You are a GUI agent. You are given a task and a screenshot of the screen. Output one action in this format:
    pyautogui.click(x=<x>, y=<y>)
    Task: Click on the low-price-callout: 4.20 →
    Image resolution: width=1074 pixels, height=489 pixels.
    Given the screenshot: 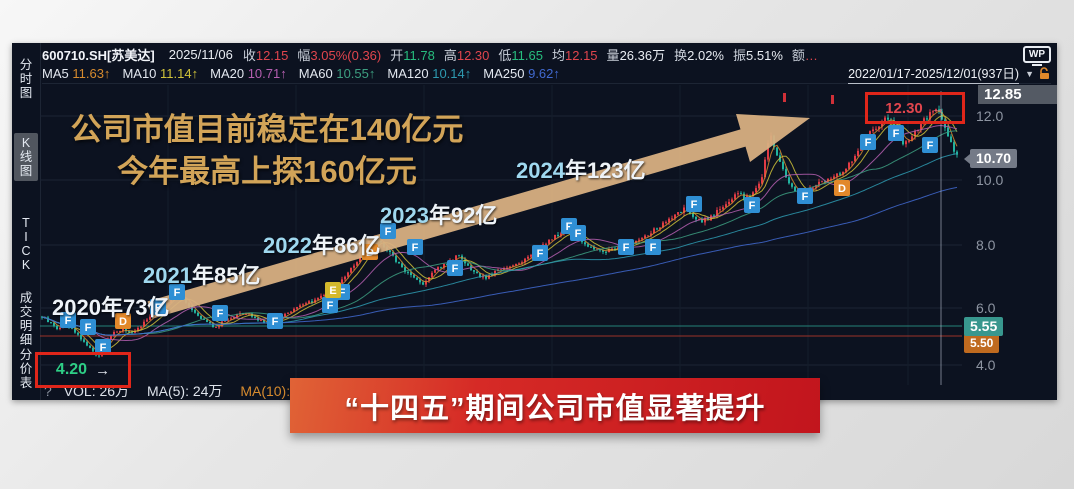 What is the action you would take?
    pyautogui.click(x=83, y=370)
    